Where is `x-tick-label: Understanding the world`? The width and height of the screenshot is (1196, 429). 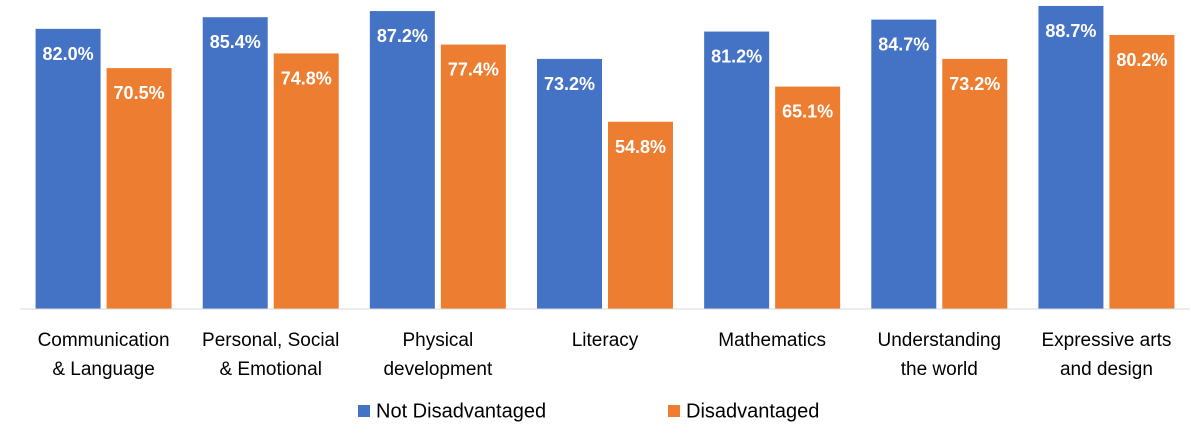
x-tick-label: Understanding the world is located at coordinates (939, 355).